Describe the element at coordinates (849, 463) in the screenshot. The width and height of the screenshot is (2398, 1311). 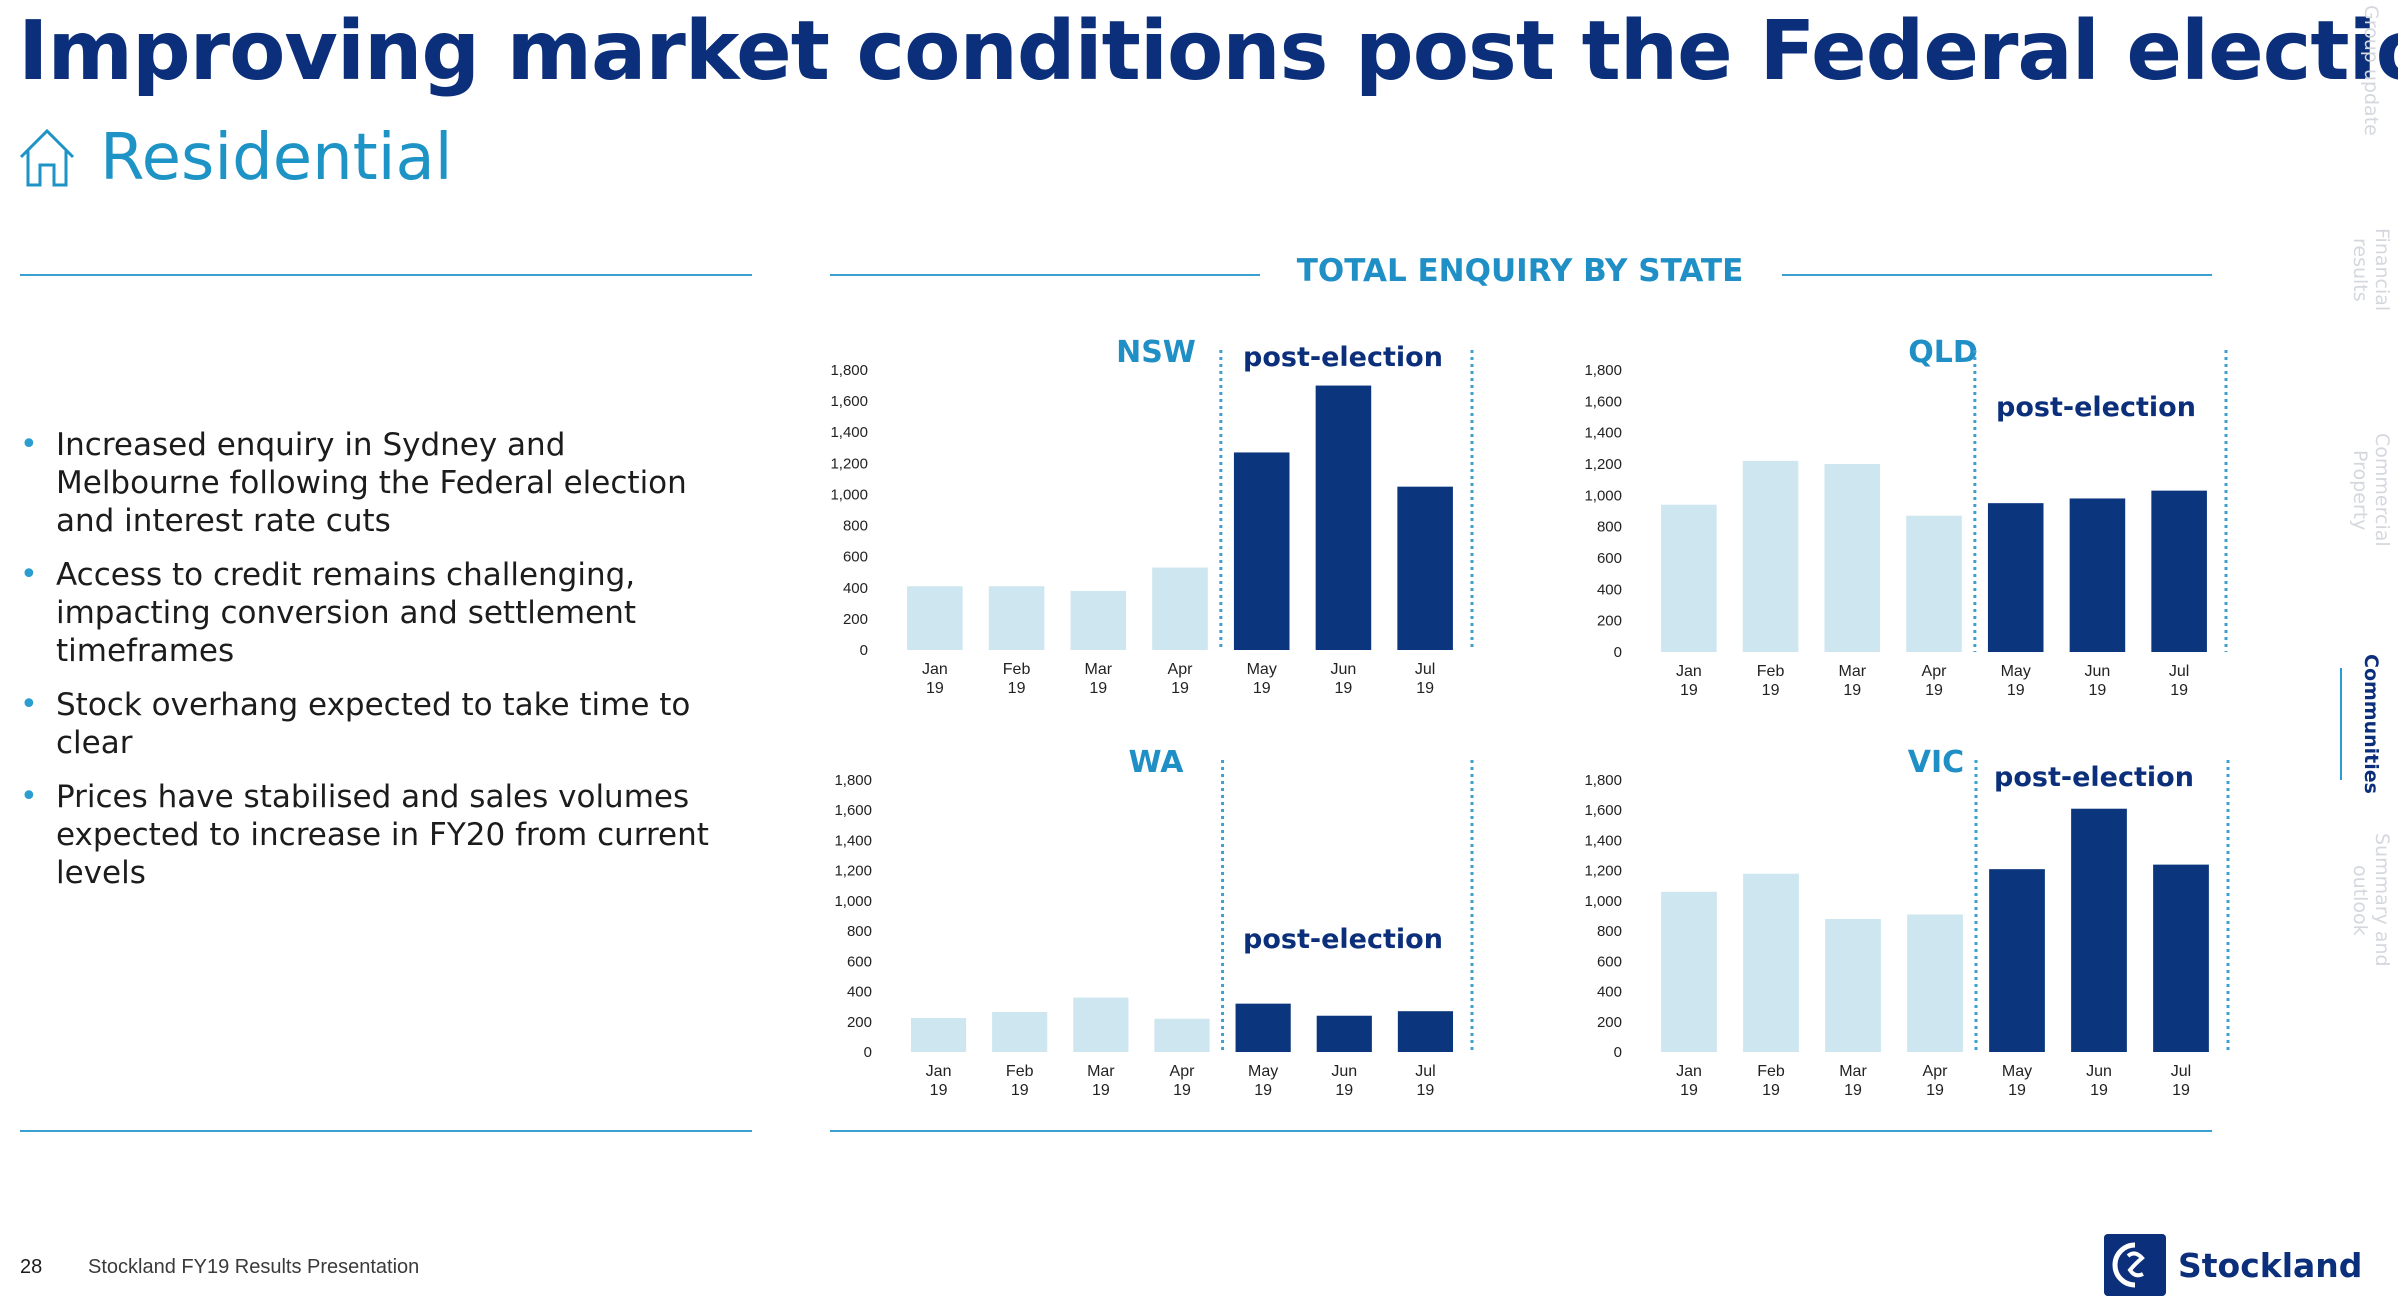
I see `y-tick-label-nsw: 1,200` at that location.